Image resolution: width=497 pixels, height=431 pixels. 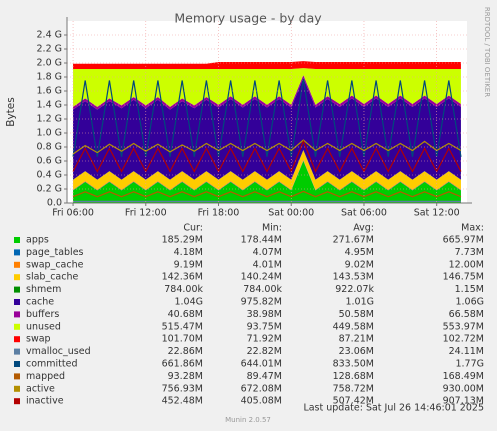 I want to click on legend-stat: 4.01M, so click(x=267, y=264).